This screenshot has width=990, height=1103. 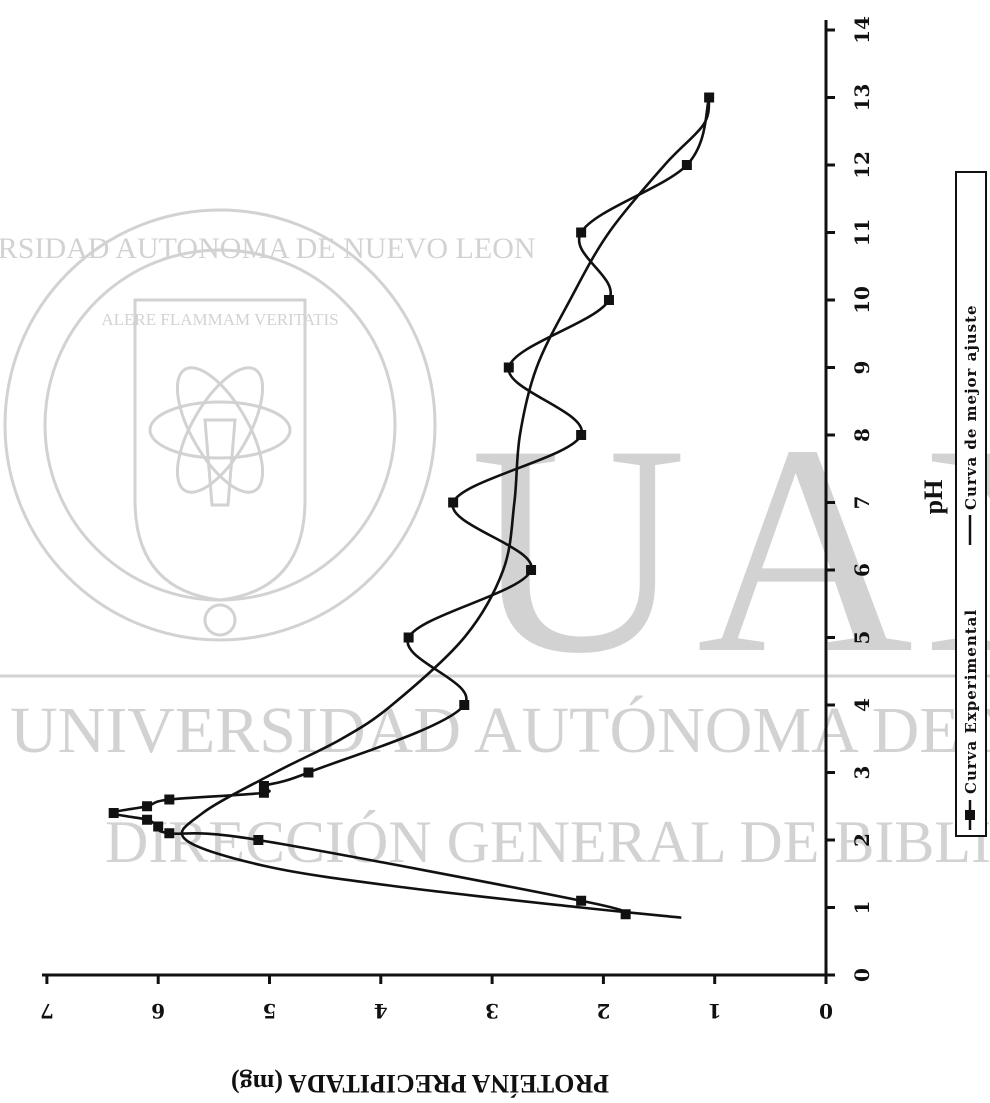 What do you see at coordinates (715, 1011) in the screenshot?
I see `protein-tick-label: 1` at bounding box center [715, 1011].